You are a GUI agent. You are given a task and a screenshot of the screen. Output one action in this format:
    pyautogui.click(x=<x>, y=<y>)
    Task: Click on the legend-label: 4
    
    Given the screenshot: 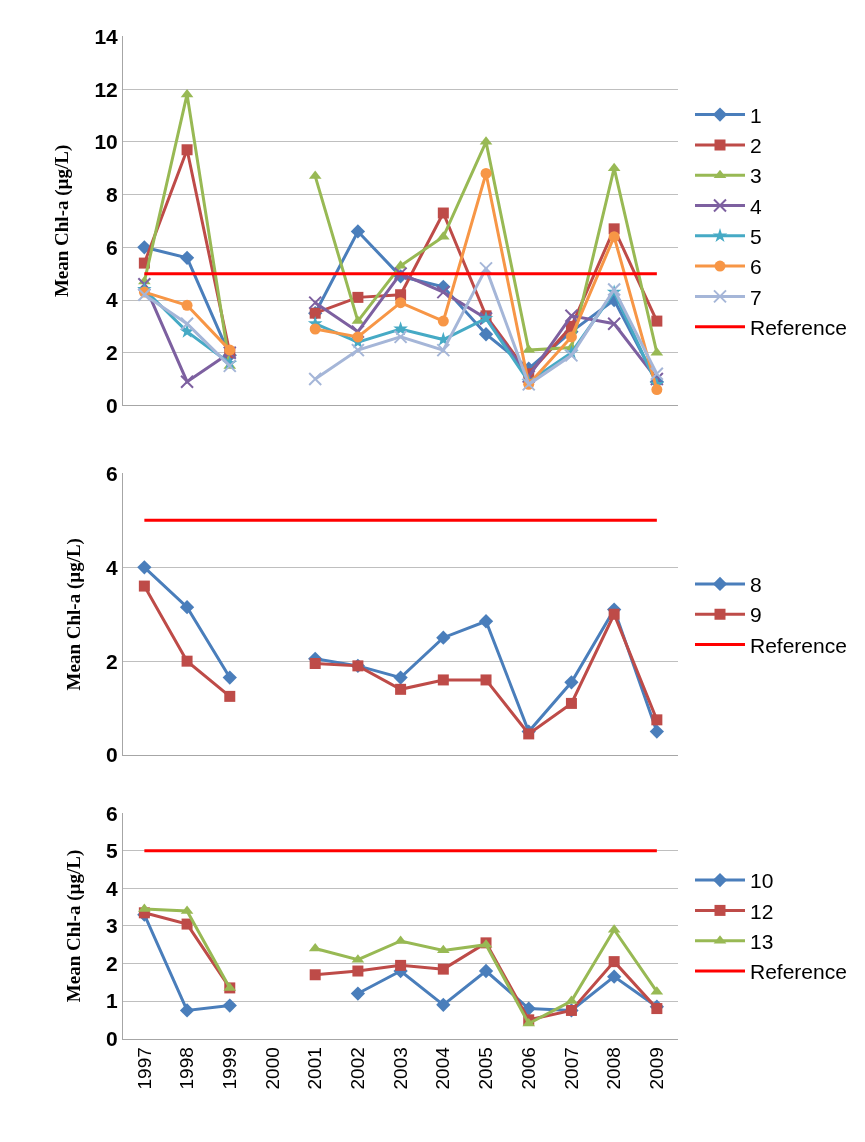 What is the action you would take?
    pyautogui.click(x=756, y=206)
    